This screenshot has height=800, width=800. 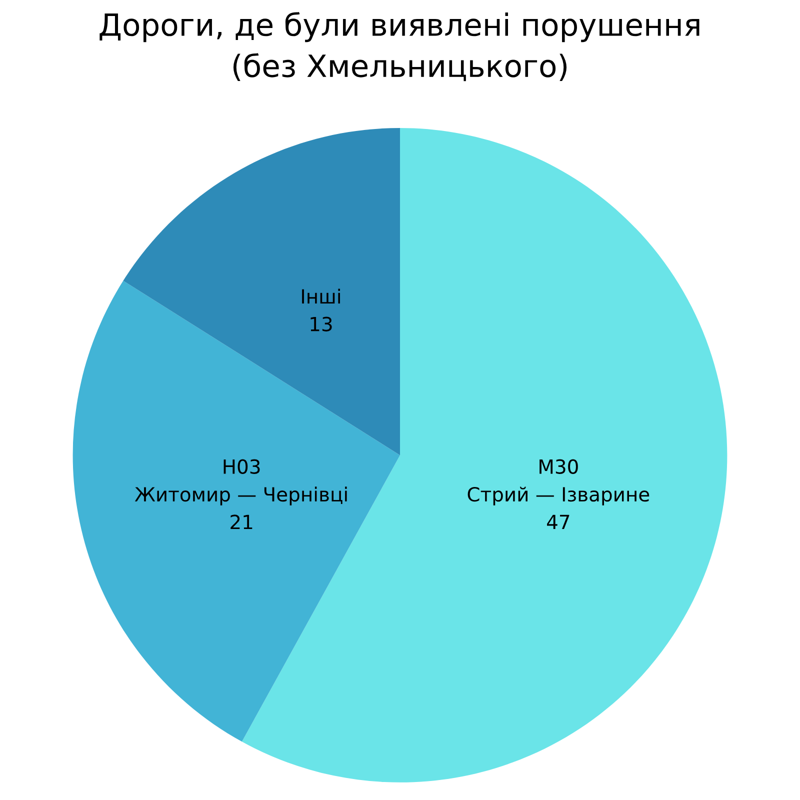 I want to click on slice-label: Інші, so click(x=321, y=296).